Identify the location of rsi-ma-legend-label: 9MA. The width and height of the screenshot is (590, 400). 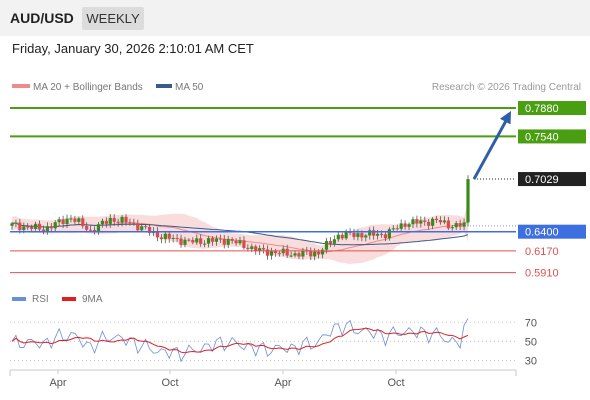
(92, 299).